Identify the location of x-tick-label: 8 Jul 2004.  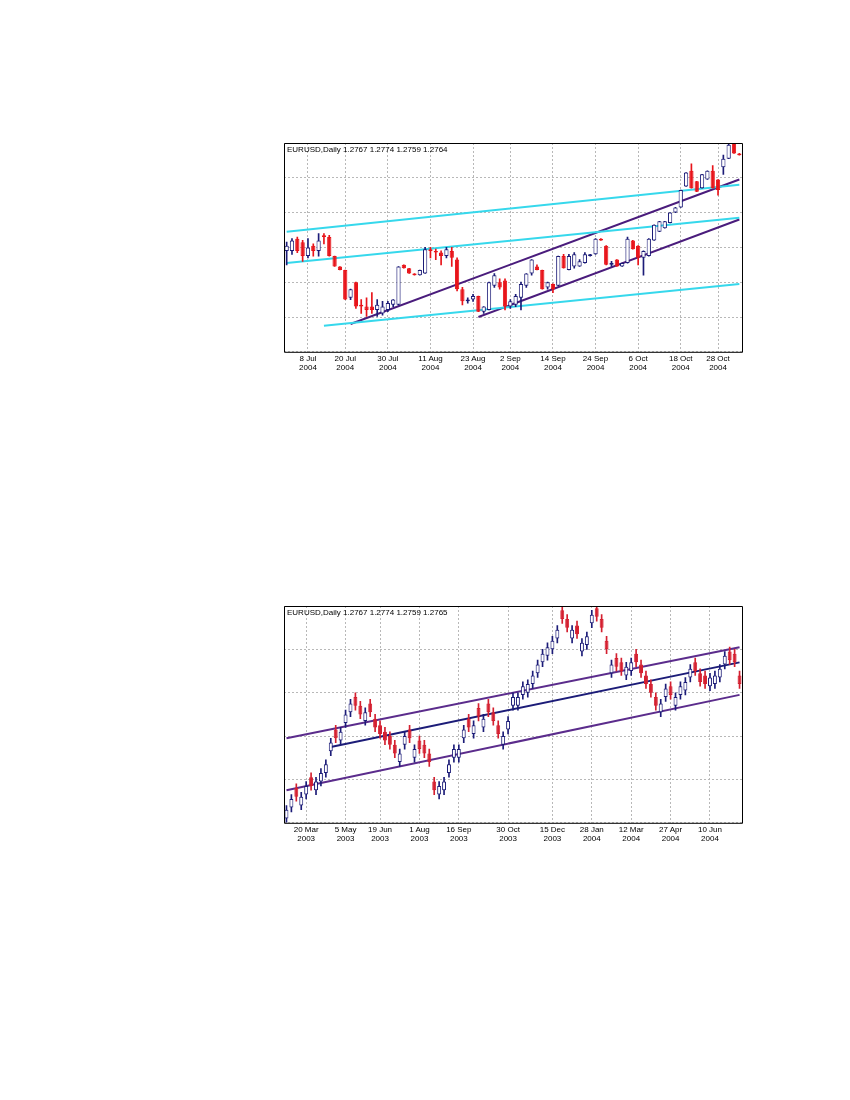
(308, 363).